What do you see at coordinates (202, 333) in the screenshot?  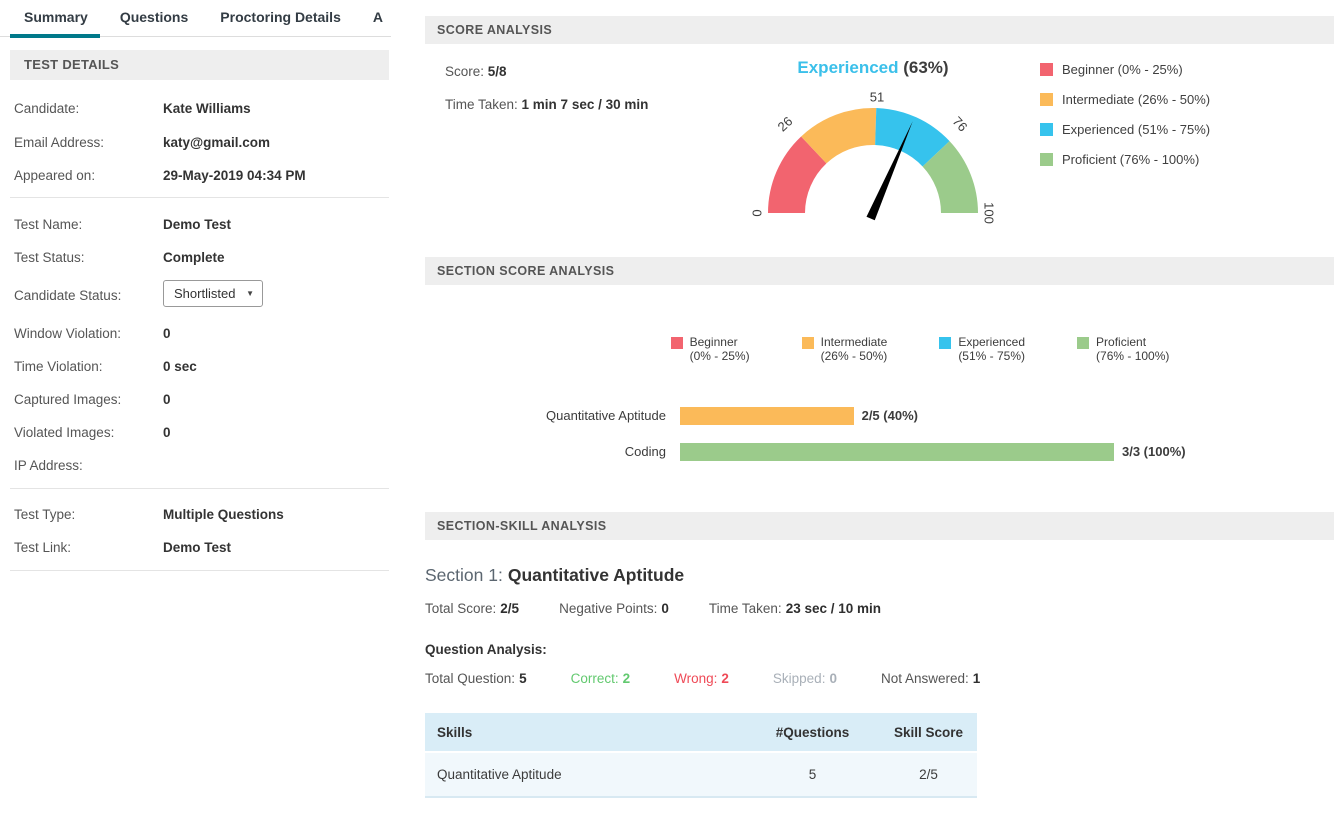 I see `detail-row-window-violation: Window Violation: 0` at bounding box center [202, 333].